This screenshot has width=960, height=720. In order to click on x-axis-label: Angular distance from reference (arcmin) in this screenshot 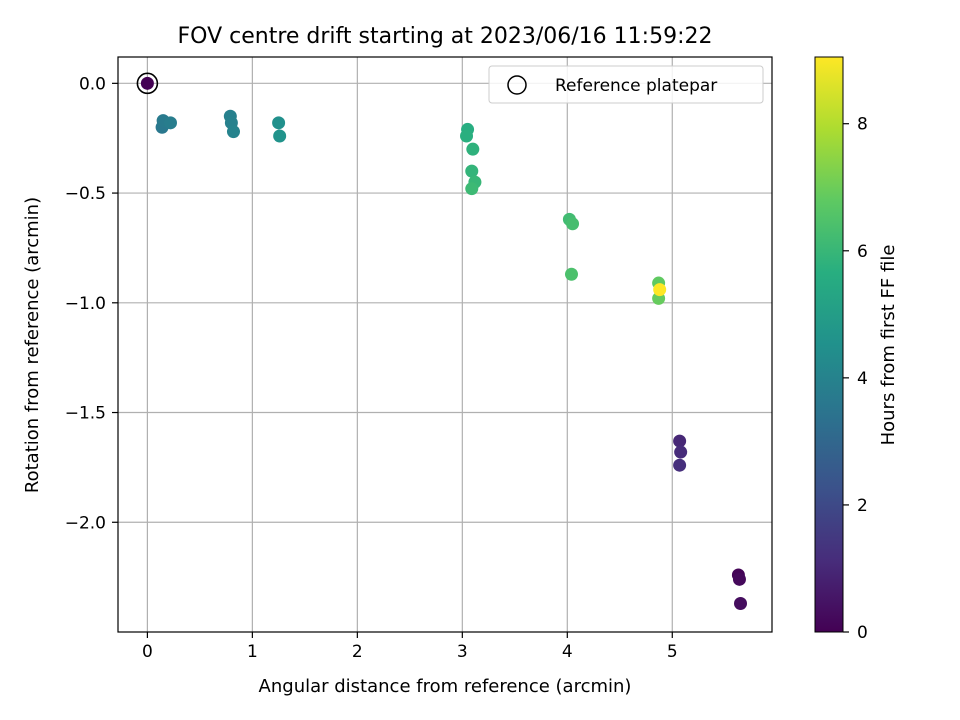, I will do `click(445, 686)`.